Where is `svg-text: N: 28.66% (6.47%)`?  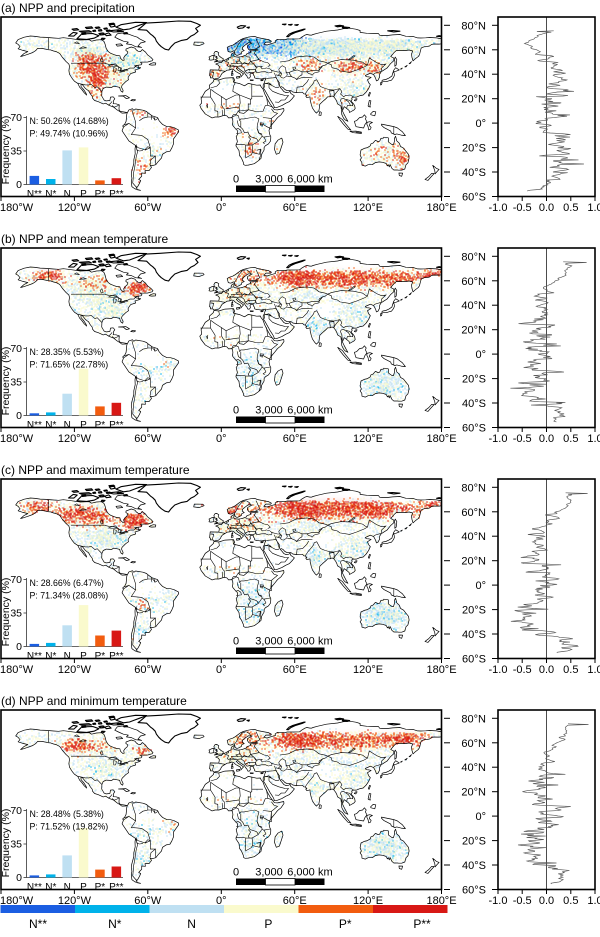 svg-text: N: 28.66% (6.47%) is located at coordinates (67, 583).